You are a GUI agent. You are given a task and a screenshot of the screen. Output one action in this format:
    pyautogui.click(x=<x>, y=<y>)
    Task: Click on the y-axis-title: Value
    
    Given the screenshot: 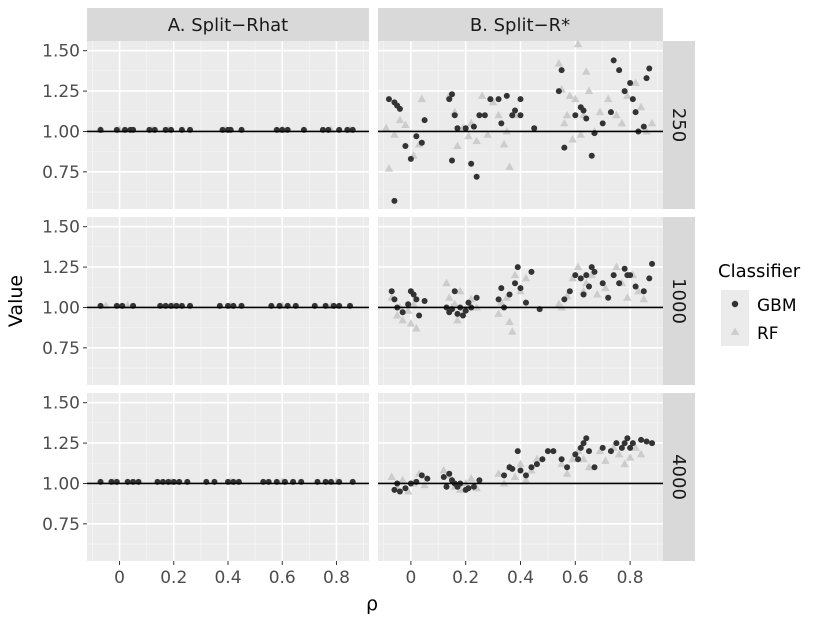 What is the action you would take?
    pyautogui.click(x=16, y=301)
    